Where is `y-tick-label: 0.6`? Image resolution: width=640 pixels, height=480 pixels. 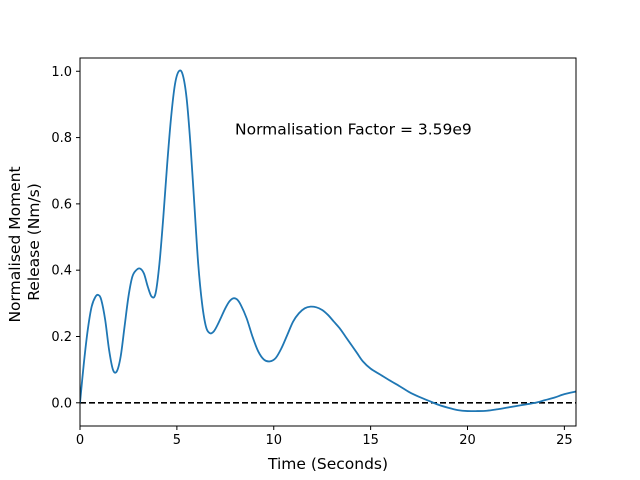 y-tick-label: 0.6 is located at coordinates (61, 204).